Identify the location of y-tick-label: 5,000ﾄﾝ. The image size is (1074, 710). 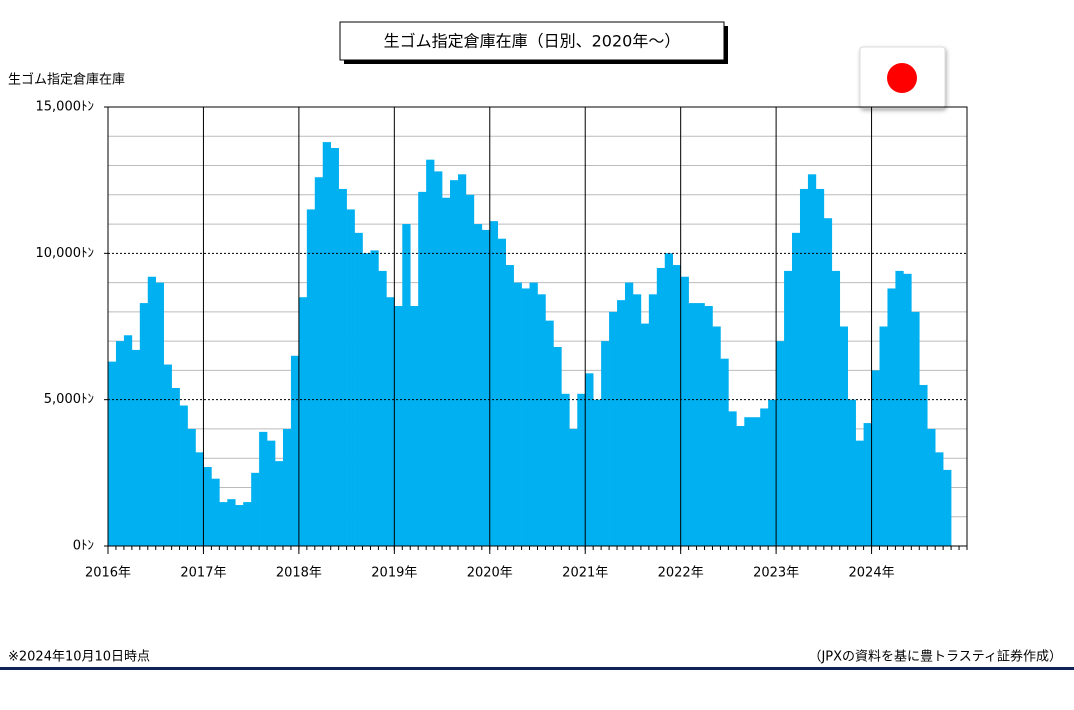
(69, 399).